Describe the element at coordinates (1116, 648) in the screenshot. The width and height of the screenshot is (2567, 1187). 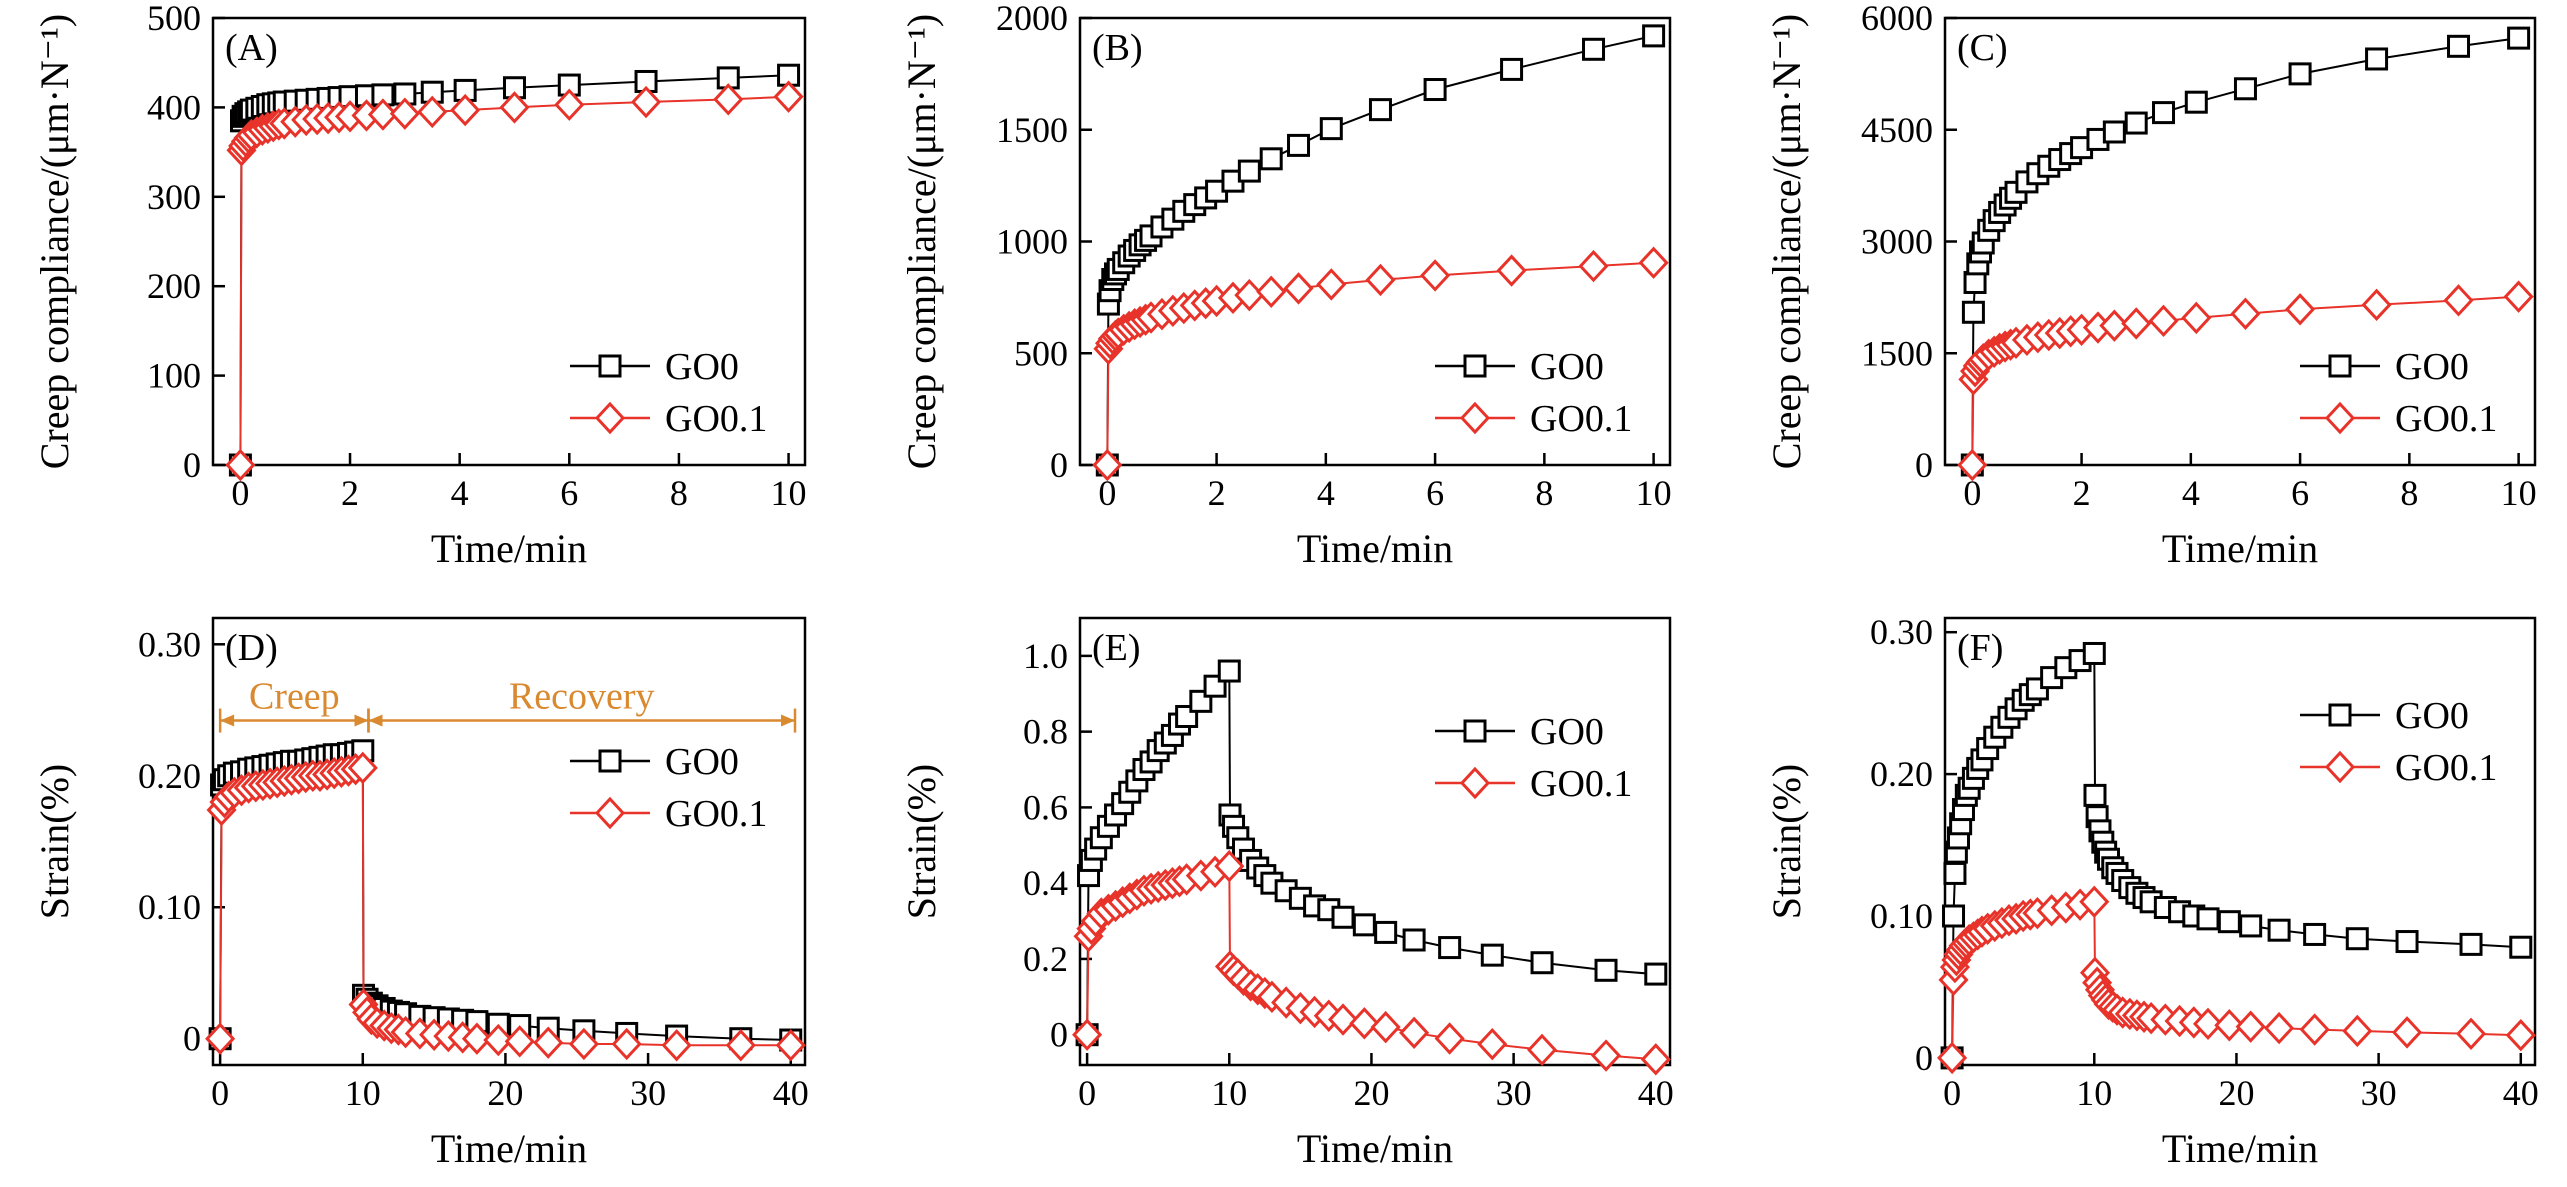
I see `panel-label: (E)` at that location.